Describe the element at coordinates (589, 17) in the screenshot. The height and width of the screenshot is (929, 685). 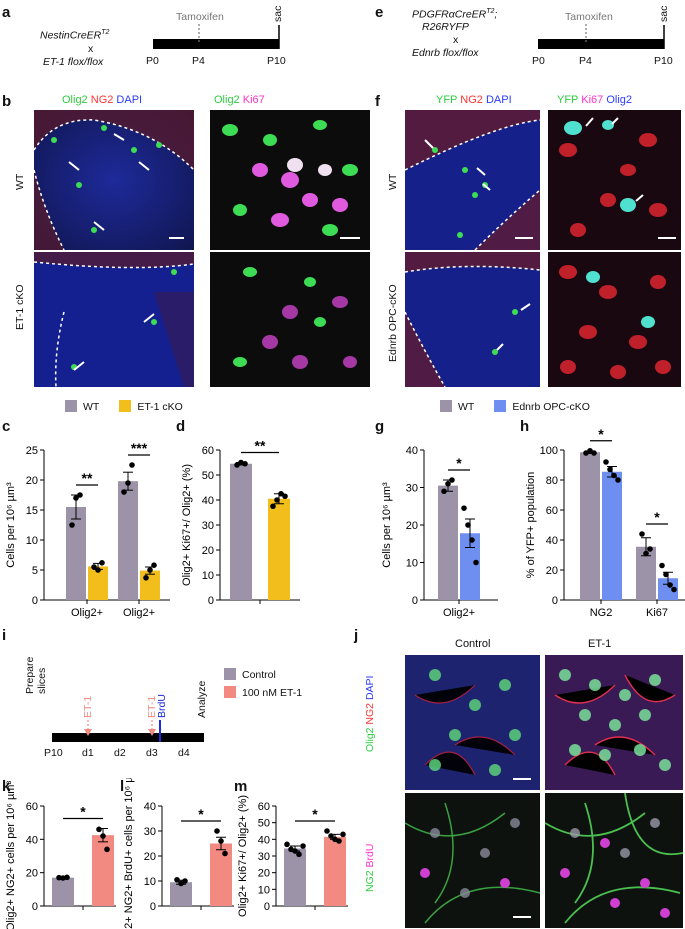
I see `e-drug-label: Tamoxifen` at that location.